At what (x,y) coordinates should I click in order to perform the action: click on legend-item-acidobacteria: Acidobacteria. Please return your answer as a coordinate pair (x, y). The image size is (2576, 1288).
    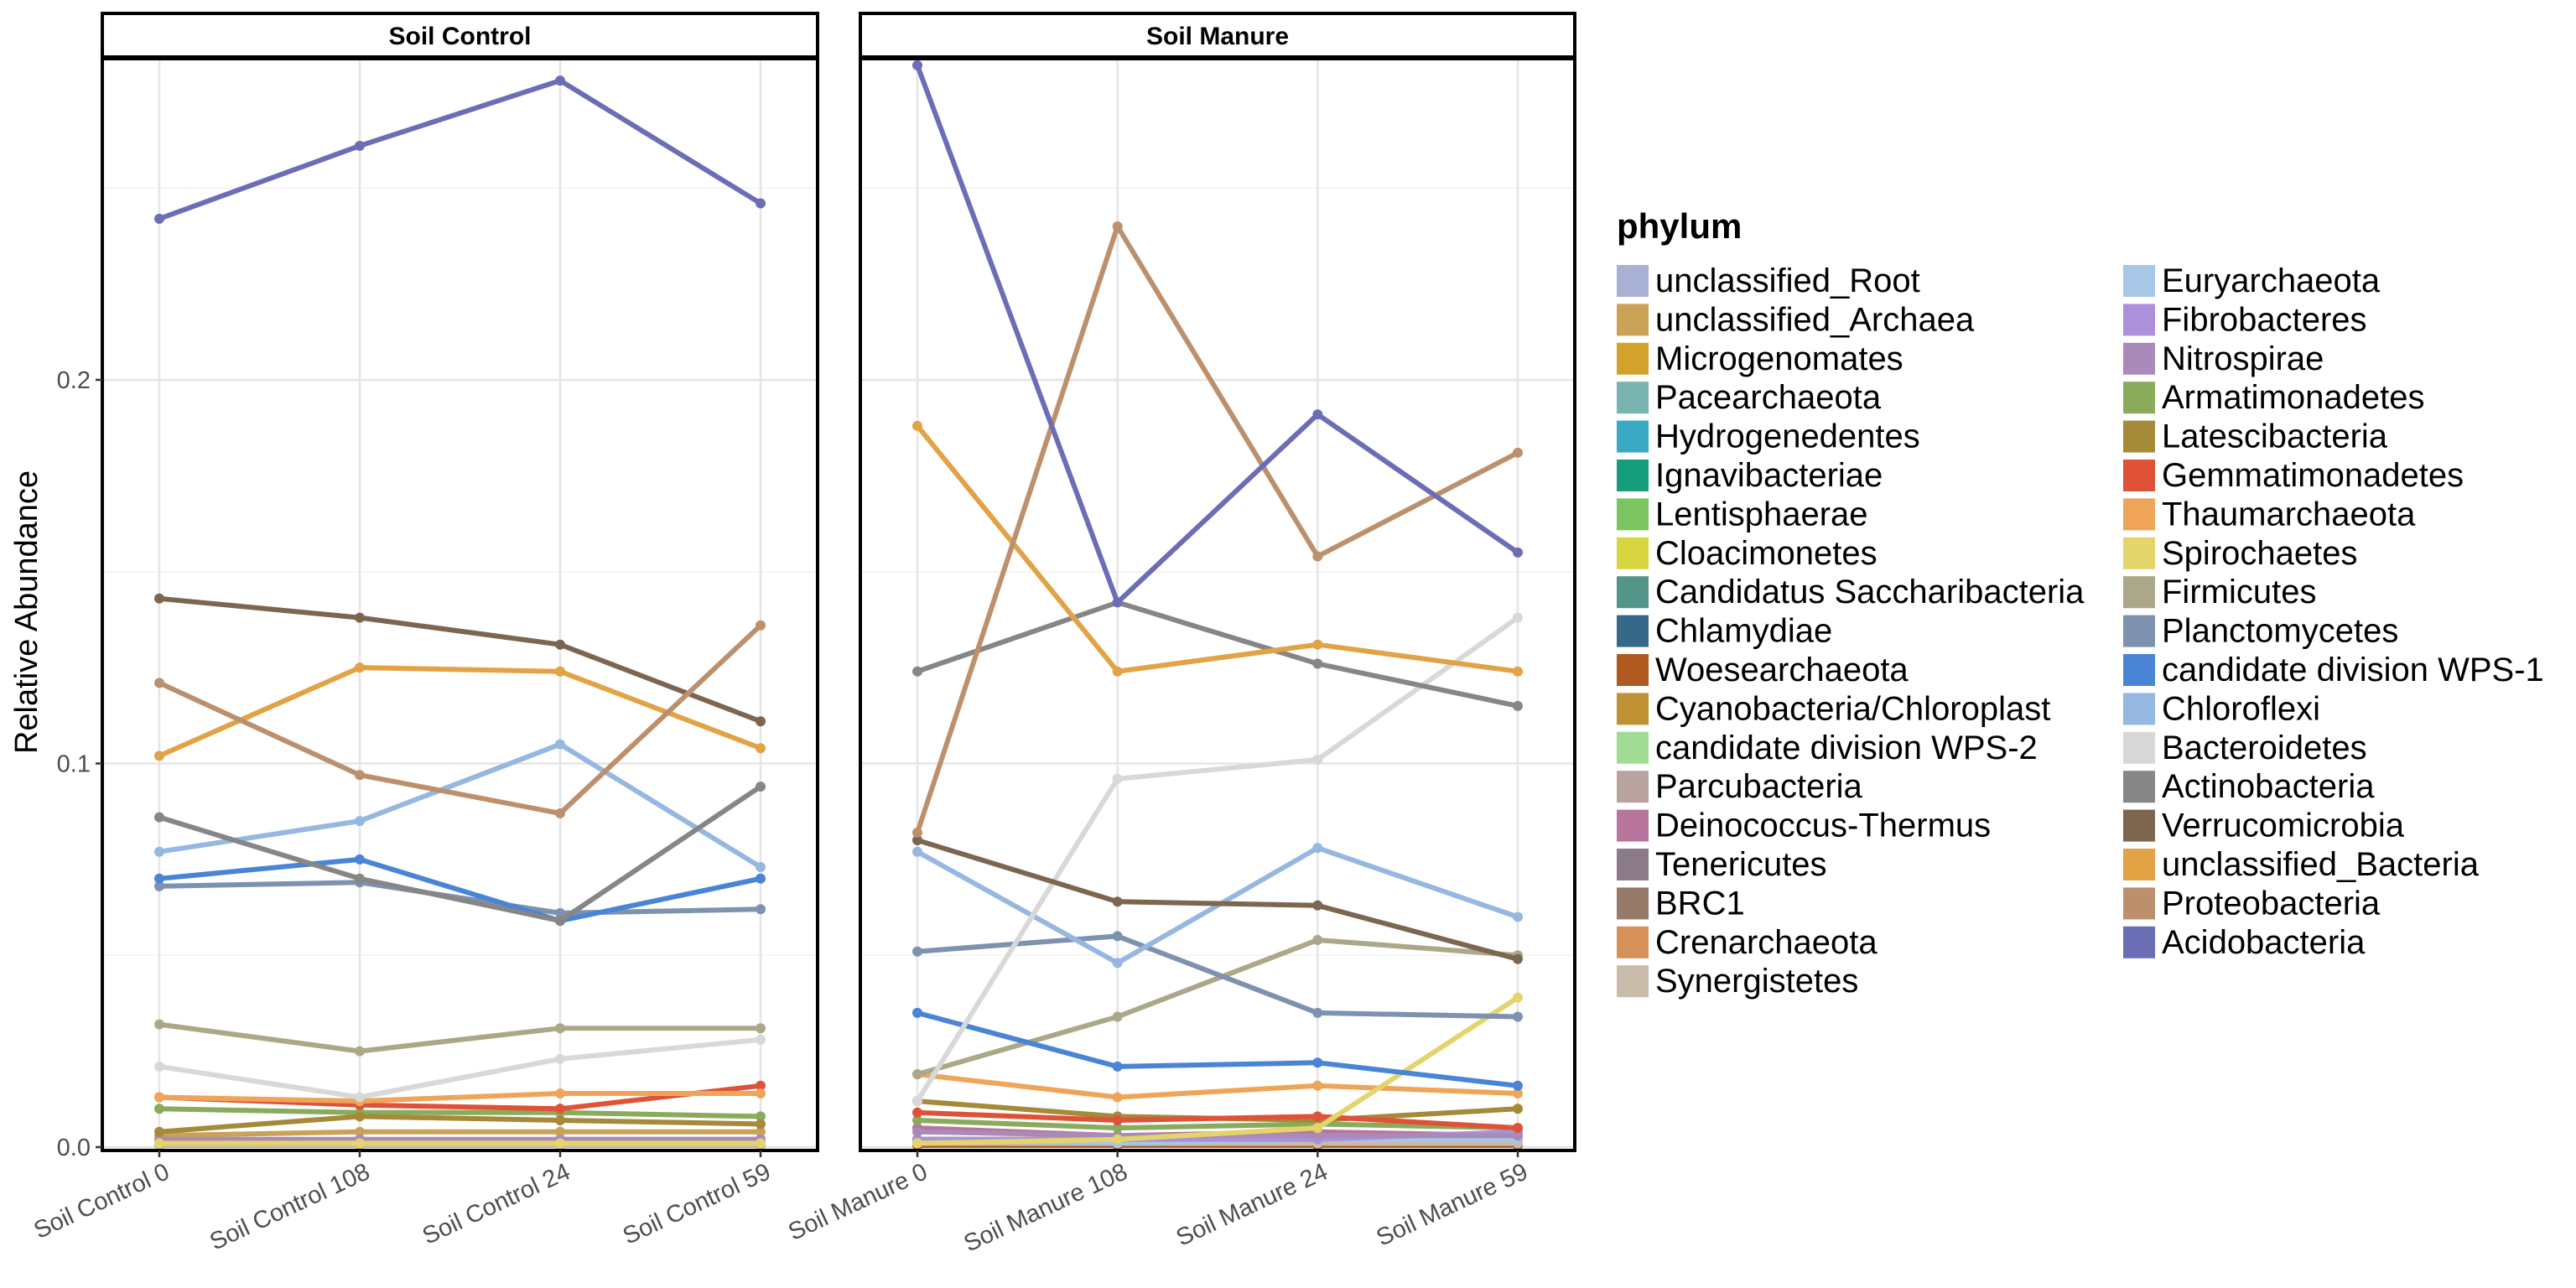
    Looking at the image, I should click on (2244, 942).